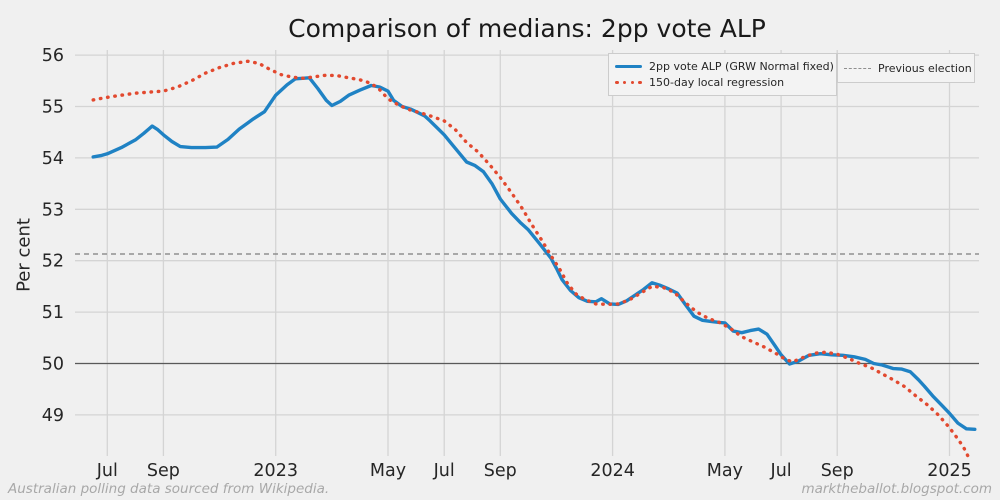  I want to click on legend-item-previous-election: Previous election, so click(908, 68).